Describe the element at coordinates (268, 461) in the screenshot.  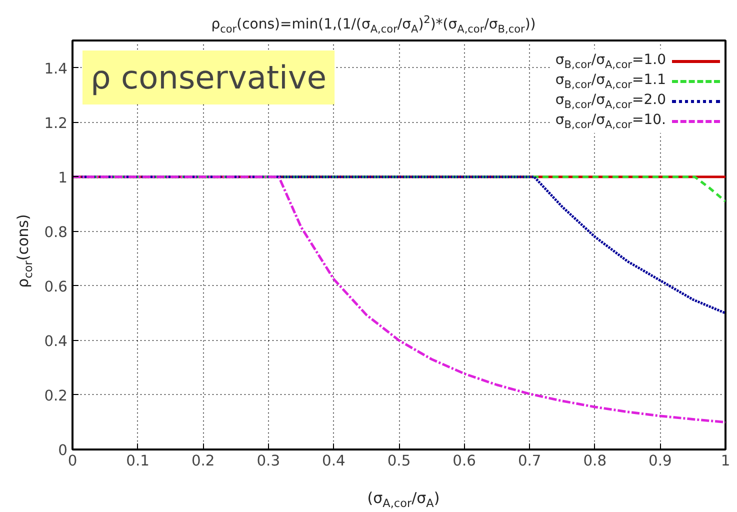
I see `x-tick-label: 0.3` at that location.